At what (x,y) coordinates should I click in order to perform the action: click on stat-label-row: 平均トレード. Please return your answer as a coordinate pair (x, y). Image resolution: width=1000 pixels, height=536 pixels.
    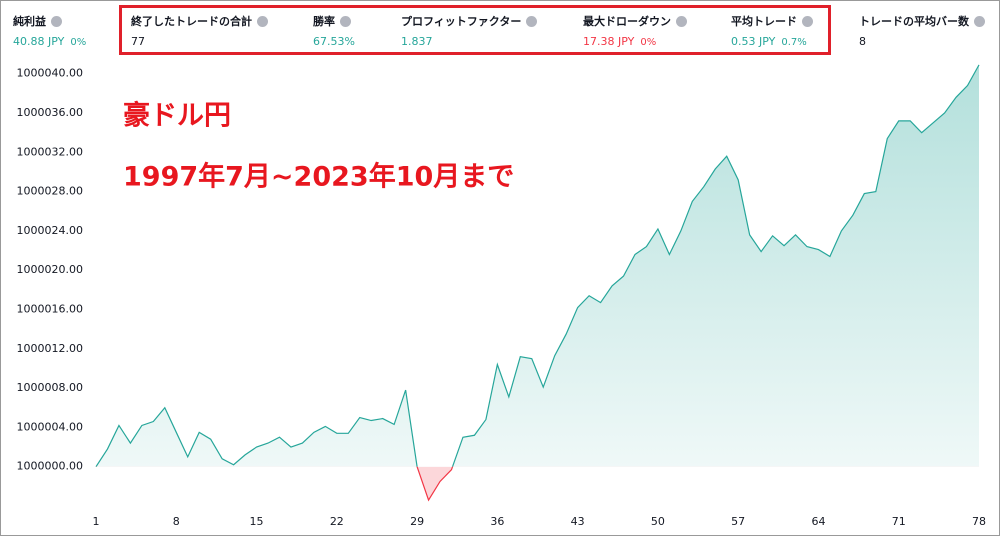
    Looking at the image, I should click on (772, 21).